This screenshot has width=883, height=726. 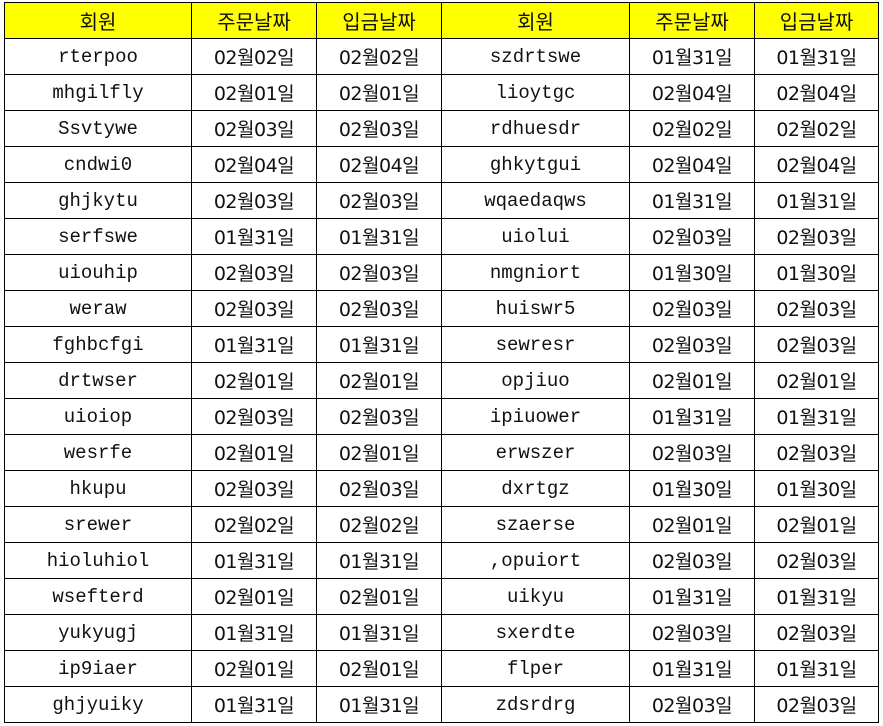 I want to click on cell-member: rdhuesdr, so click(x=535, y=128).